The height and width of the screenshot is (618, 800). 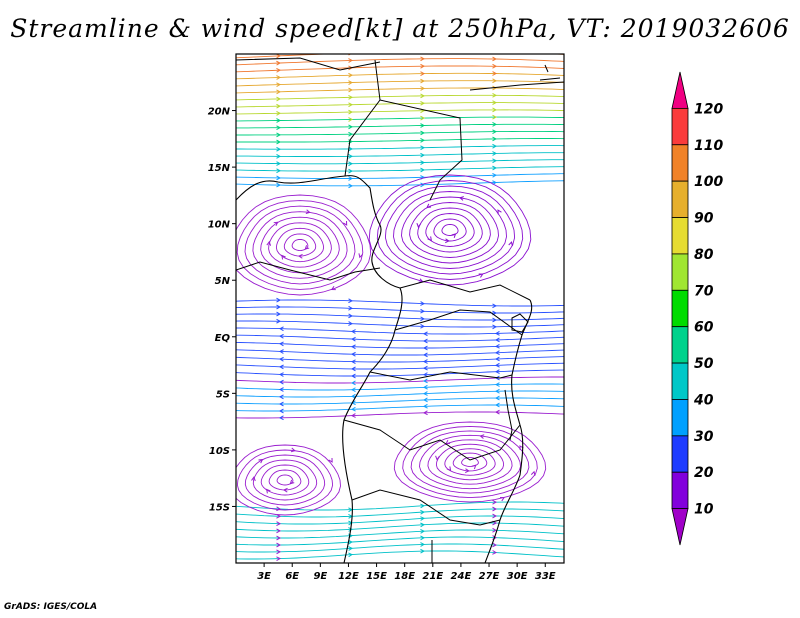 I want to click on footer-credit: GrADS: IGES/COLA, so click(x=51, y=607).